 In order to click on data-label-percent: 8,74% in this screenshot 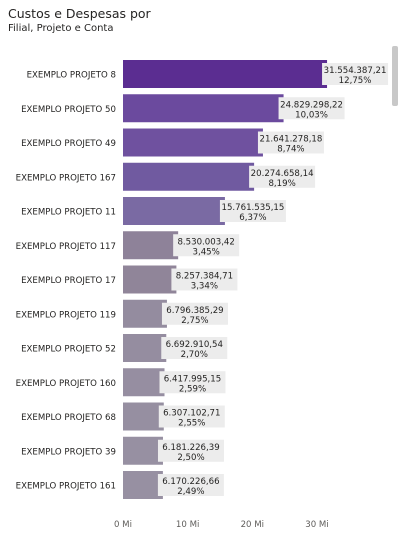, I will do `click(290, 150)`.